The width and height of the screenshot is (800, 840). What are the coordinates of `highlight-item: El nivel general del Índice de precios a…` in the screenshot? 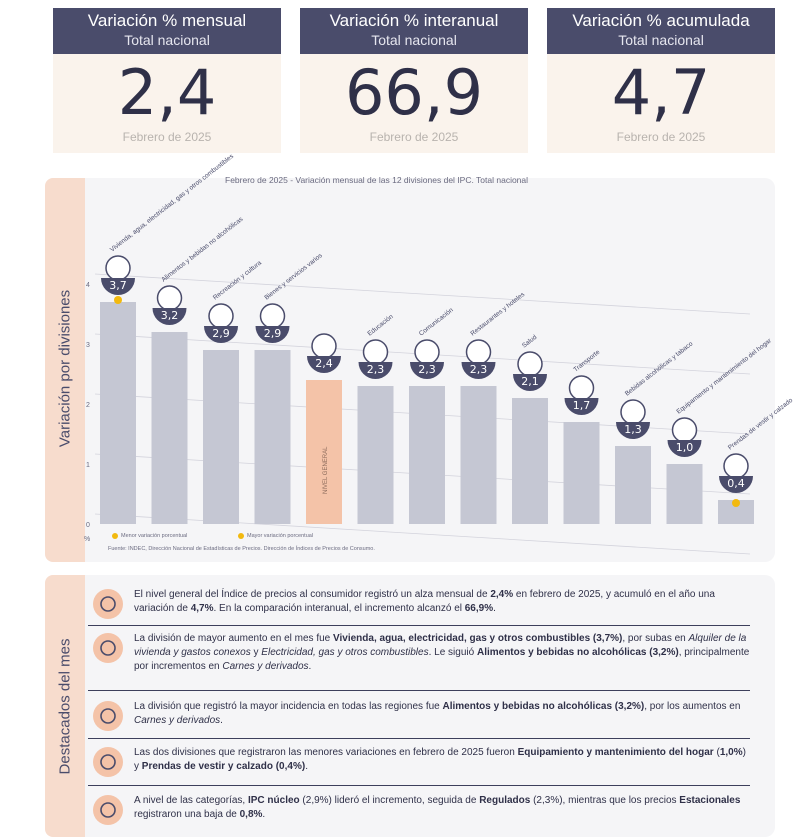 It's located at (419, 602).